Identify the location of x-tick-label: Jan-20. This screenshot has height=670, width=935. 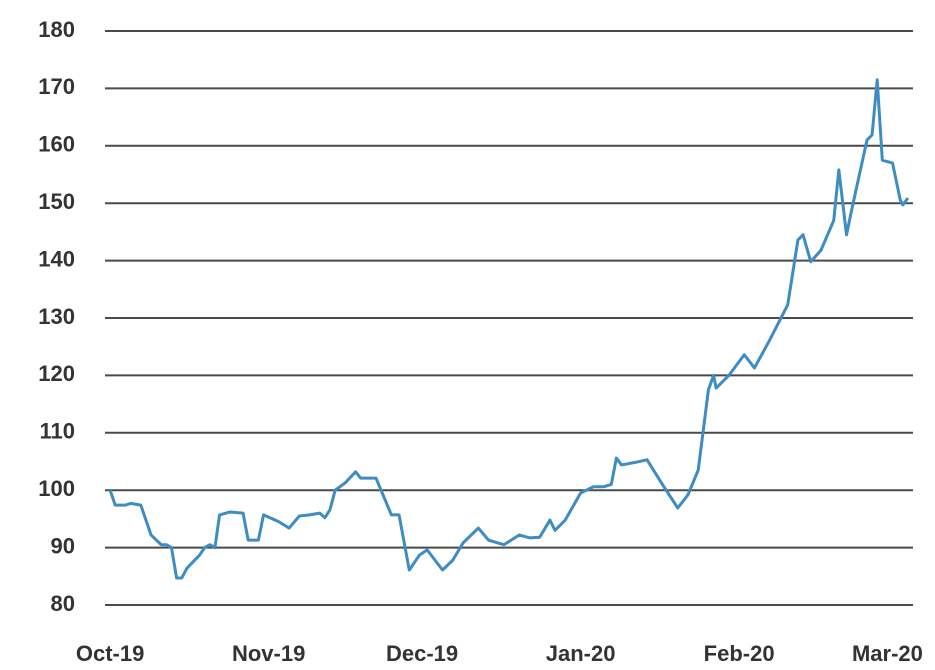
(581, 653).